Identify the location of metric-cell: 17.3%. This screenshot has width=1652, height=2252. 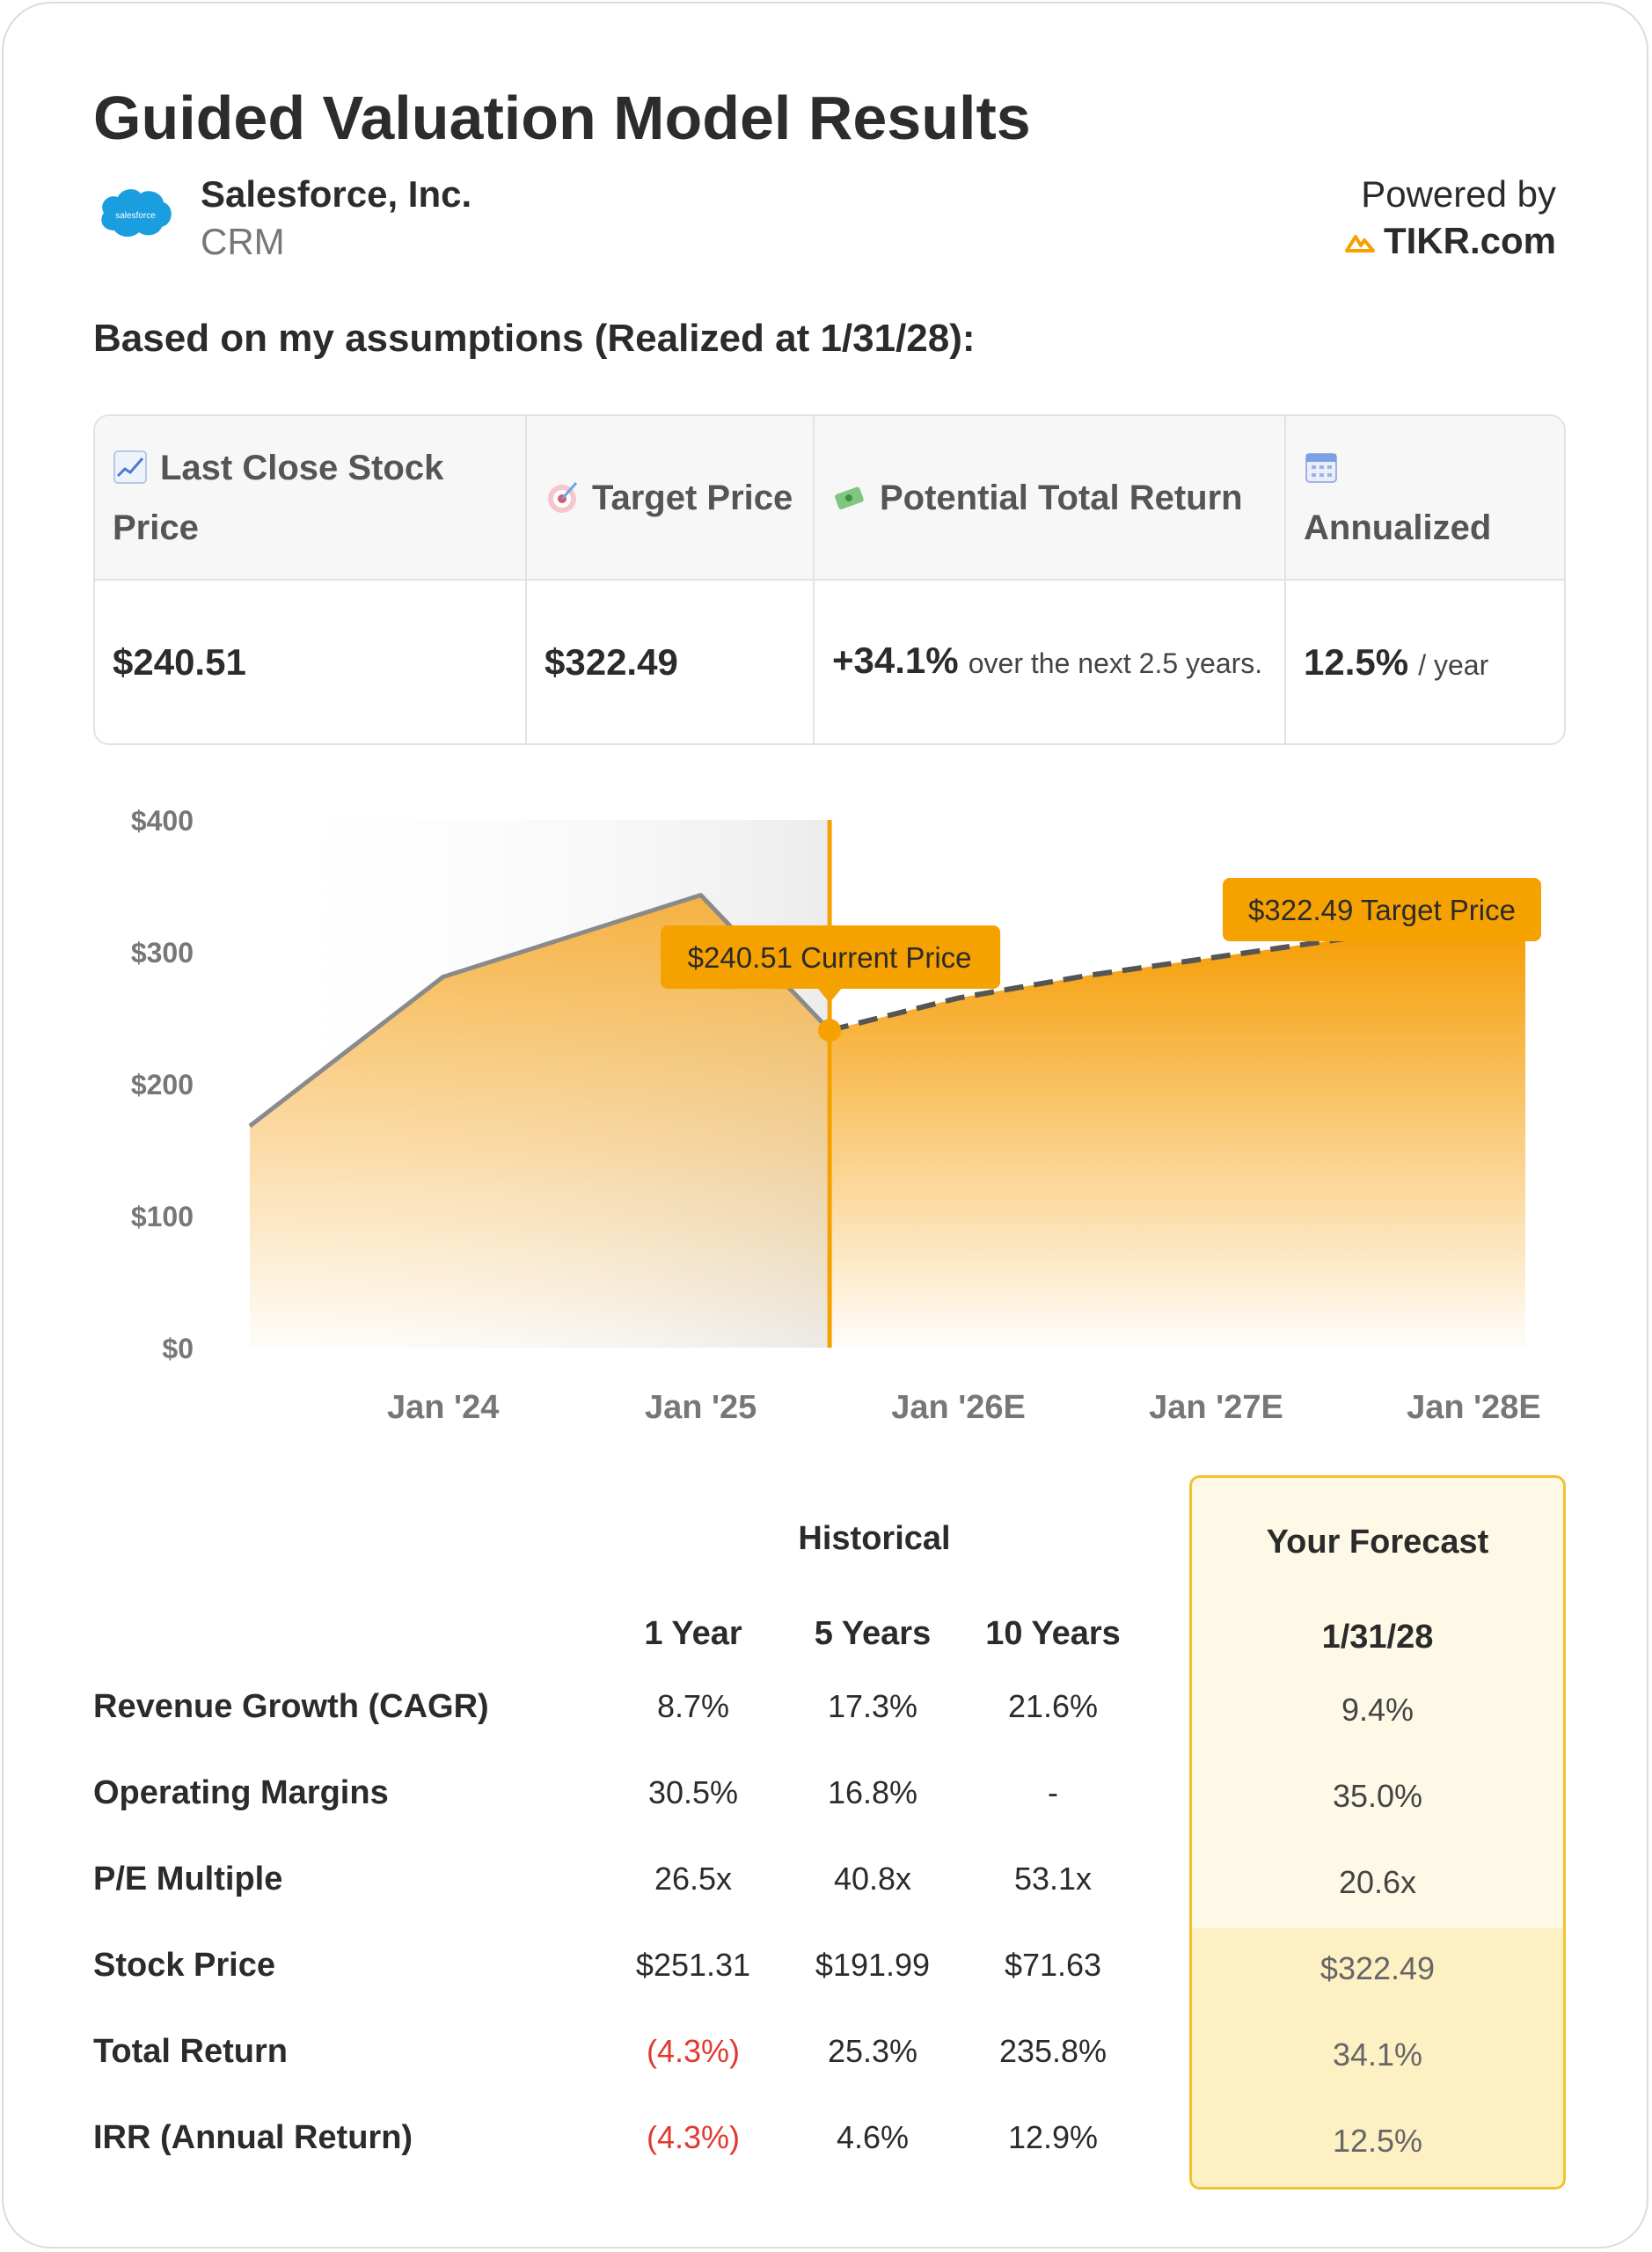
(872, 1706).